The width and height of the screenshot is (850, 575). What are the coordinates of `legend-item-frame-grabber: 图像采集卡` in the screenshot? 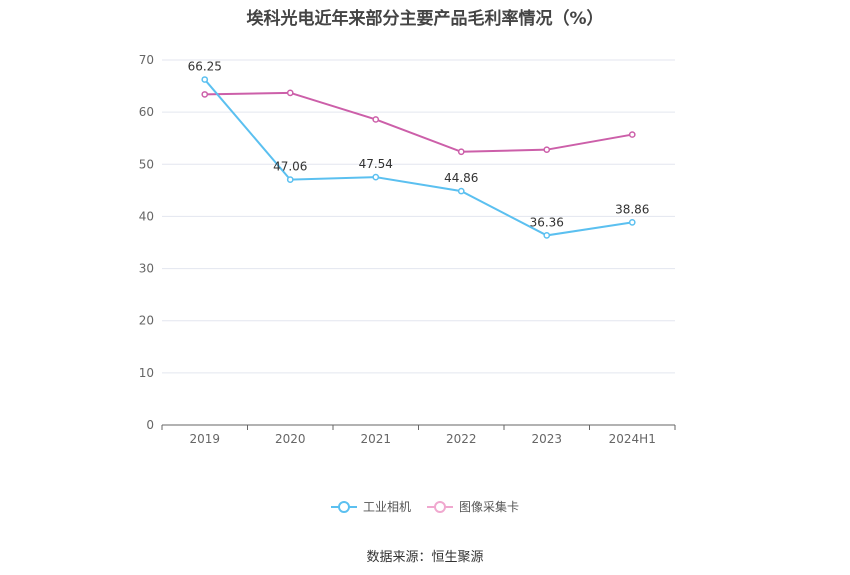 It's located at (473, 506).